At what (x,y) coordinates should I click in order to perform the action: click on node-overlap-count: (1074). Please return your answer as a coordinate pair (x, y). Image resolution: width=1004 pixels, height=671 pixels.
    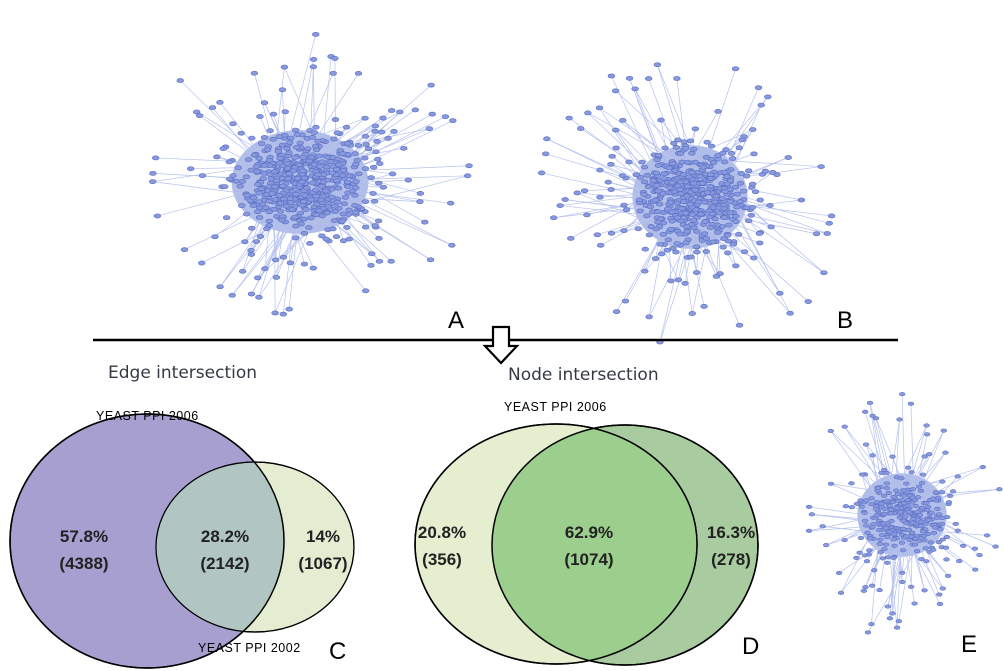
    Looking at the image, I should click on (588, 559).